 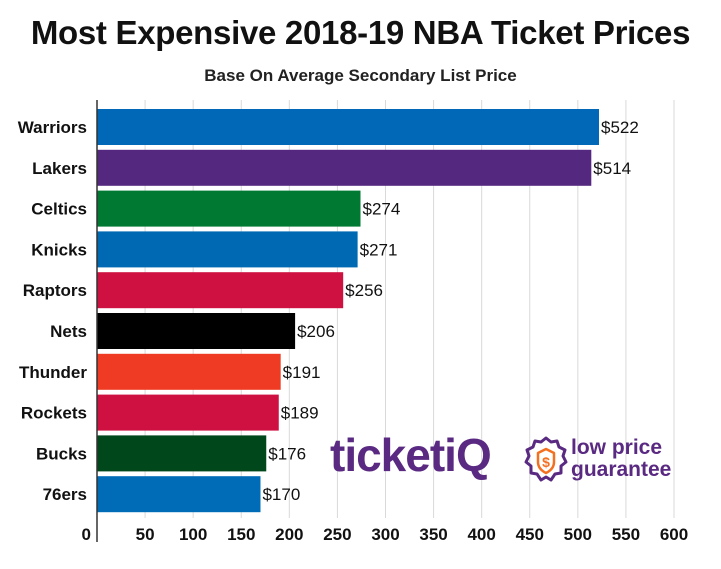 What do you see at coordinates (61, 453) in the screenshot?
I see `category-label: Bucks` at bounding box center [61, 453].